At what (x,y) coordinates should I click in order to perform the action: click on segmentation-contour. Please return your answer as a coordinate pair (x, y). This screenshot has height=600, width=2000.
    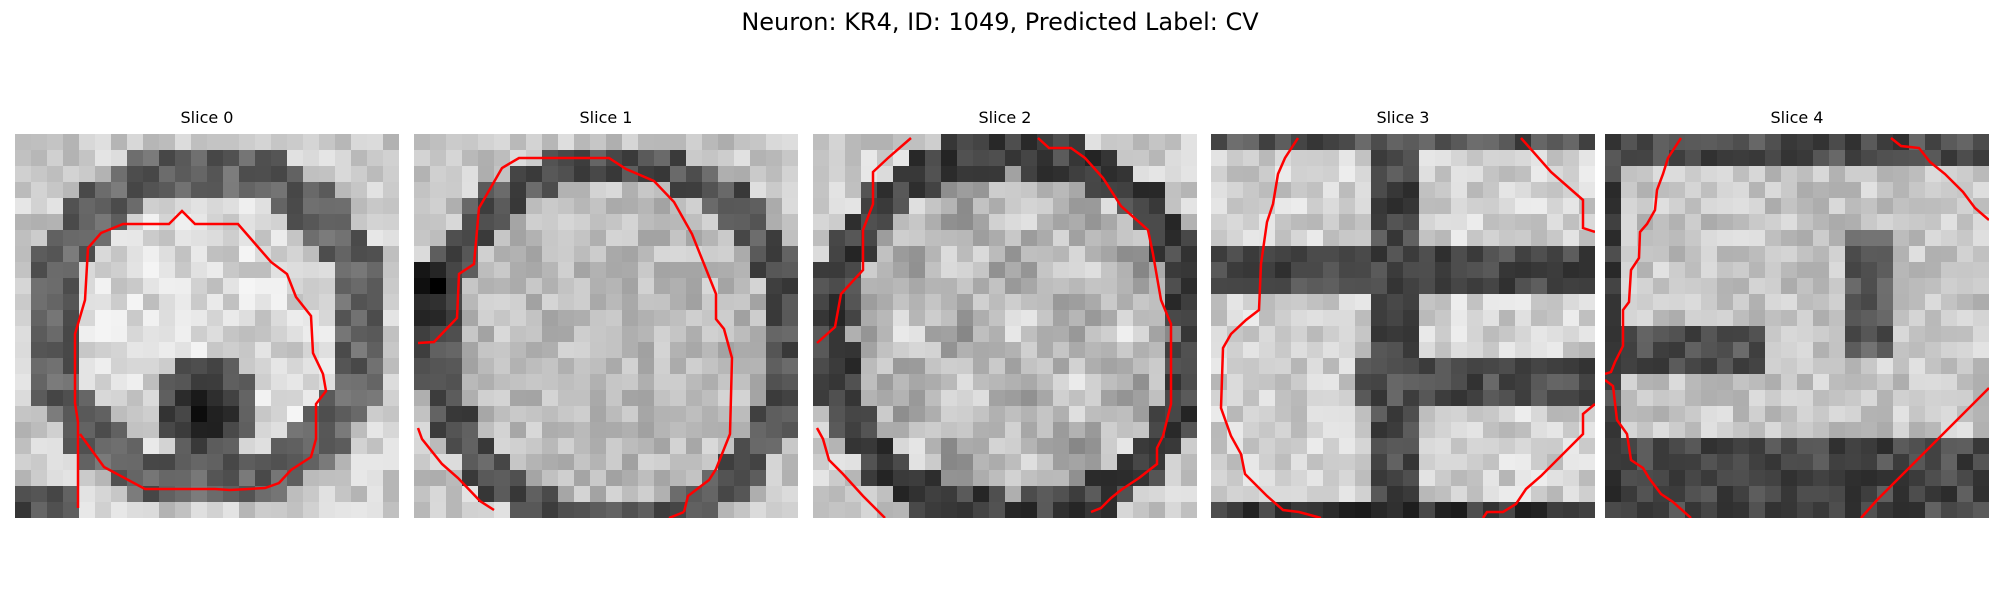
    Looking at the image, I should click on (1644, 256).